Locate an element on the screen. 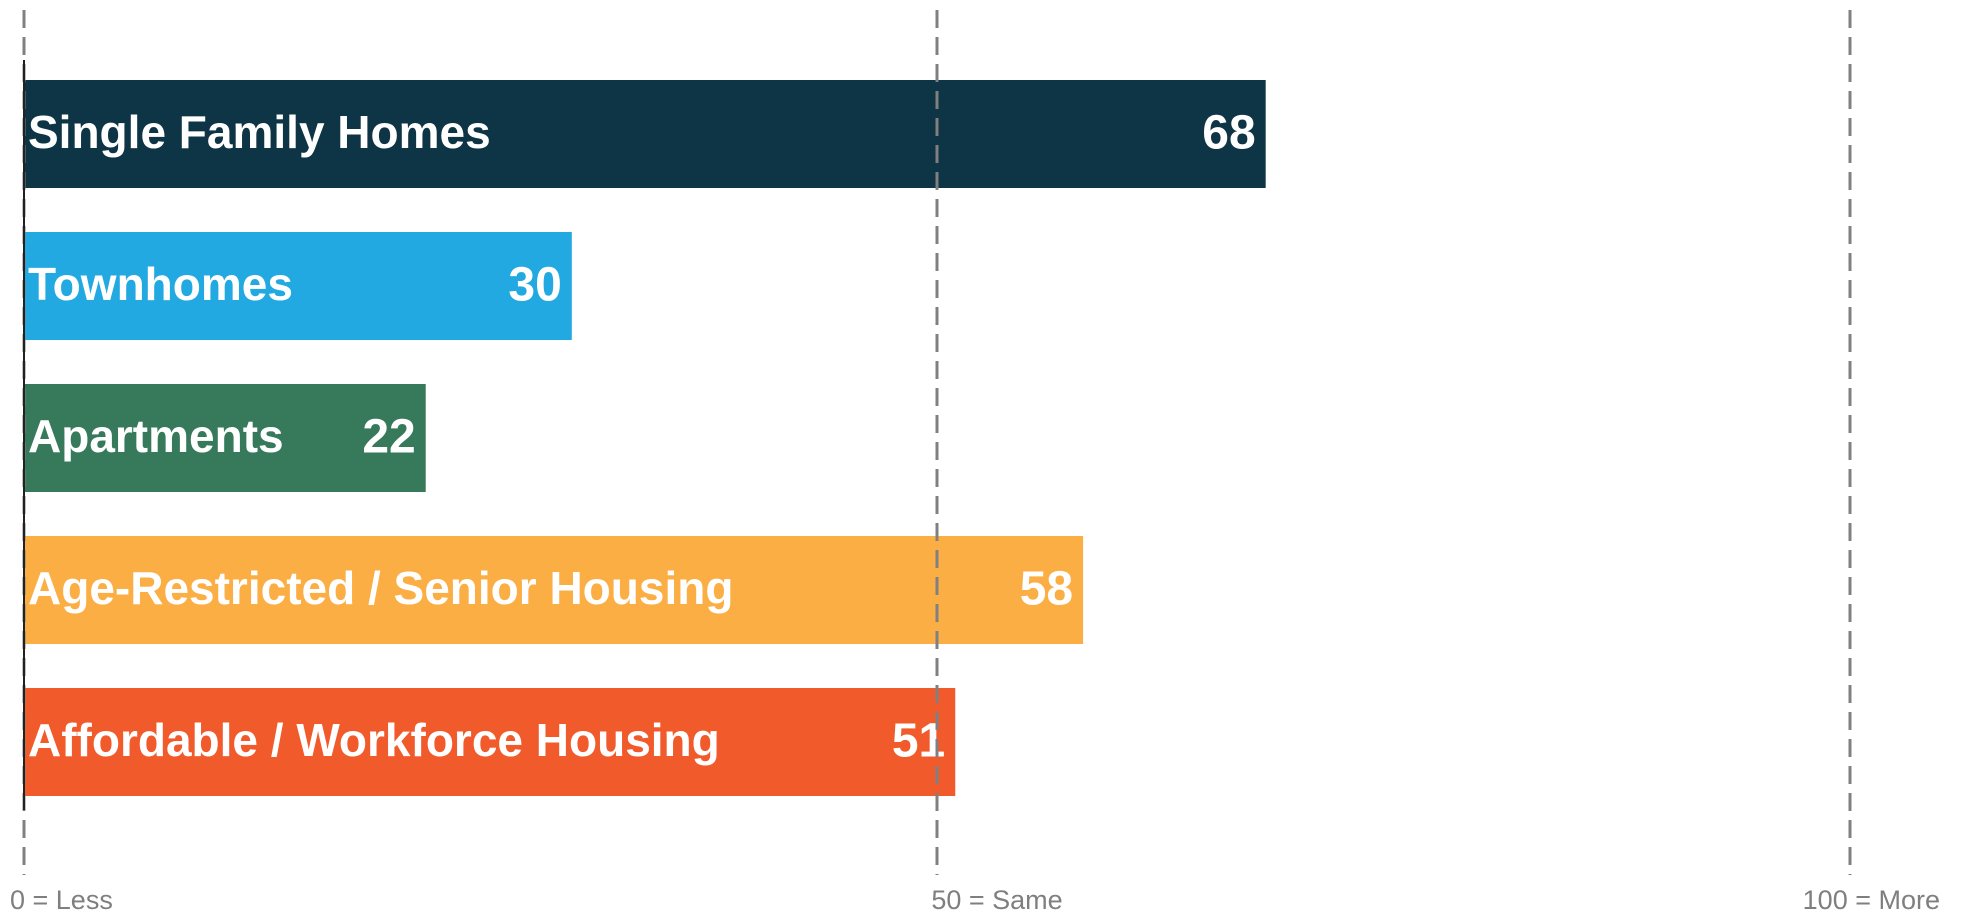 The height and width of the screenshot is (915, 1988). category-label: Apartments is located at coordinates (156, 436).